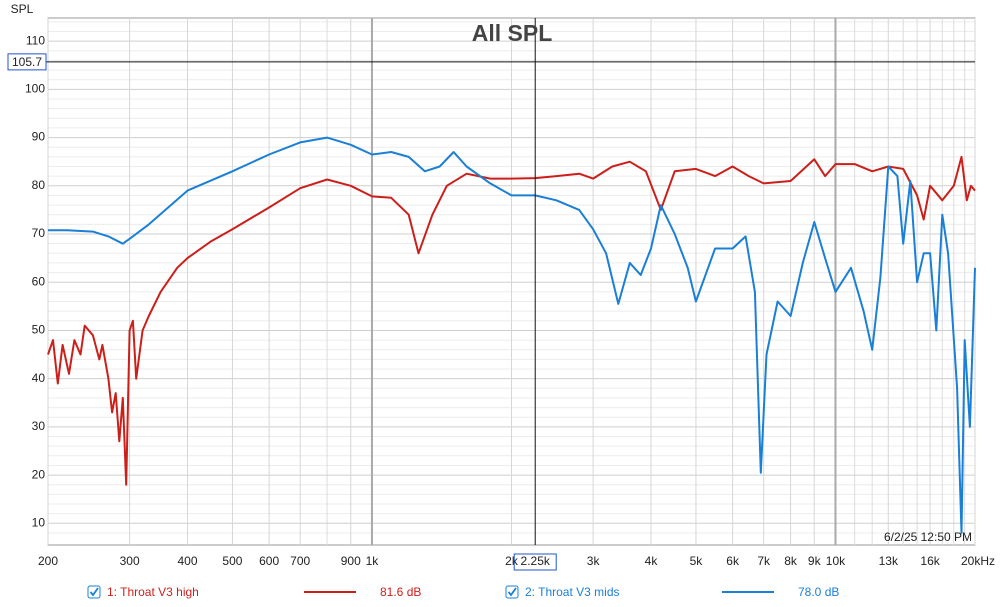 Image resolution: width=1000 pixels, height=607 pixels. Describe the element at coordinates (733, 561) in the screenshot. I see `x-tick-label: 6k` at that location.